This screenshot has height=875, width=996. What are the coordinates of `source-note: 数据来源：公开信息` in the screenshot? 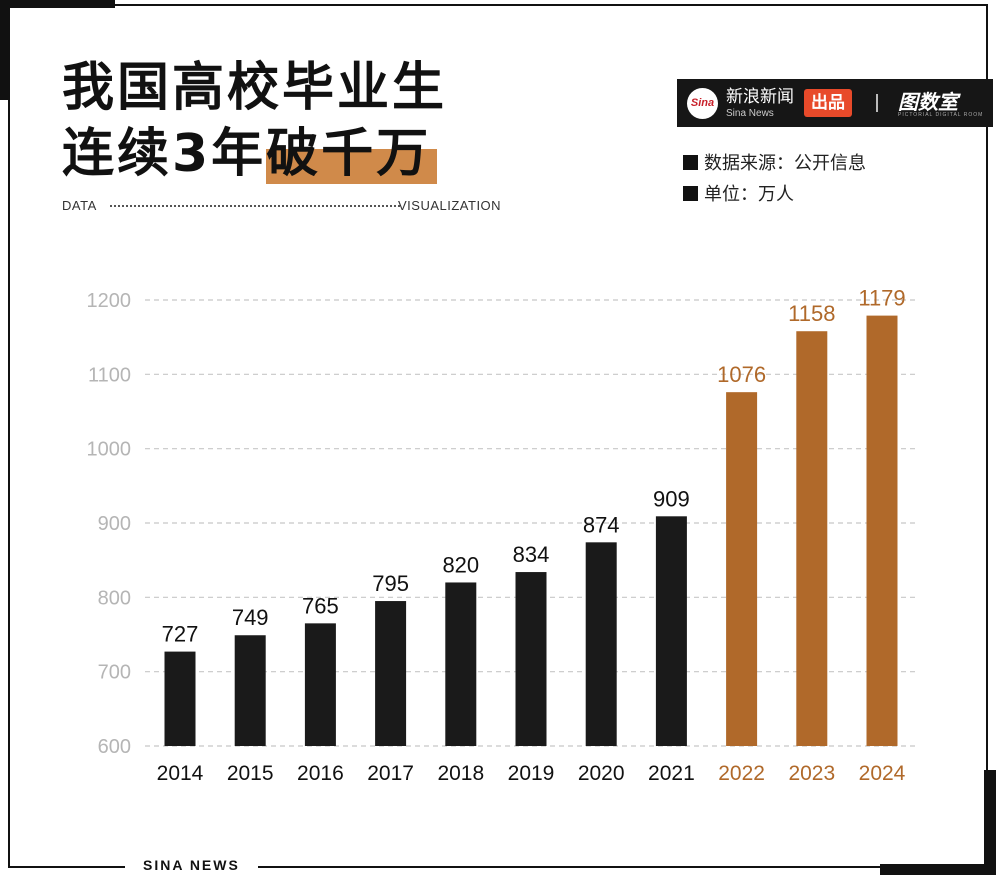 It's located at (774, 162).